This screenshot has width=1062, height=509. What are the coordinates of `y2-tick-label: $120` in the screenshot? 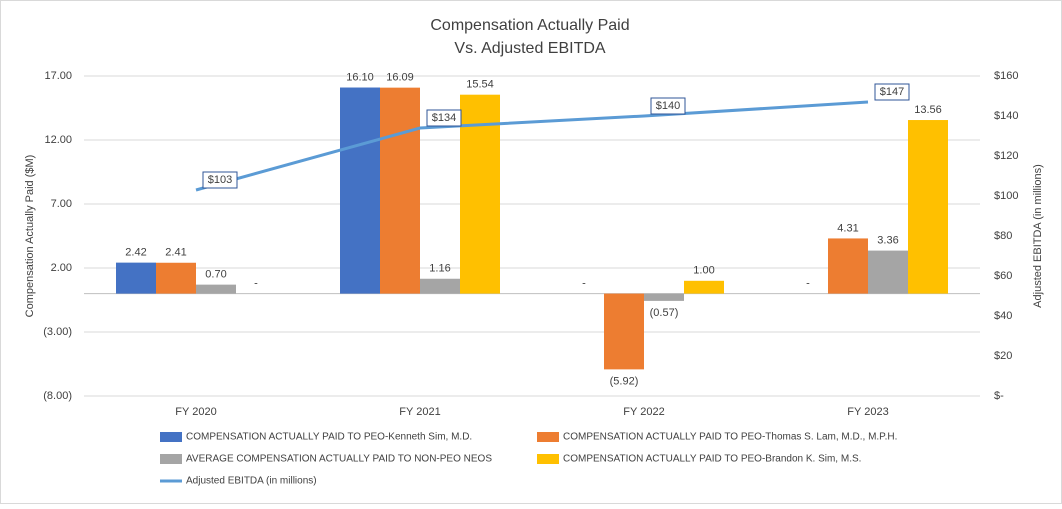 It's located at (1006, 156).